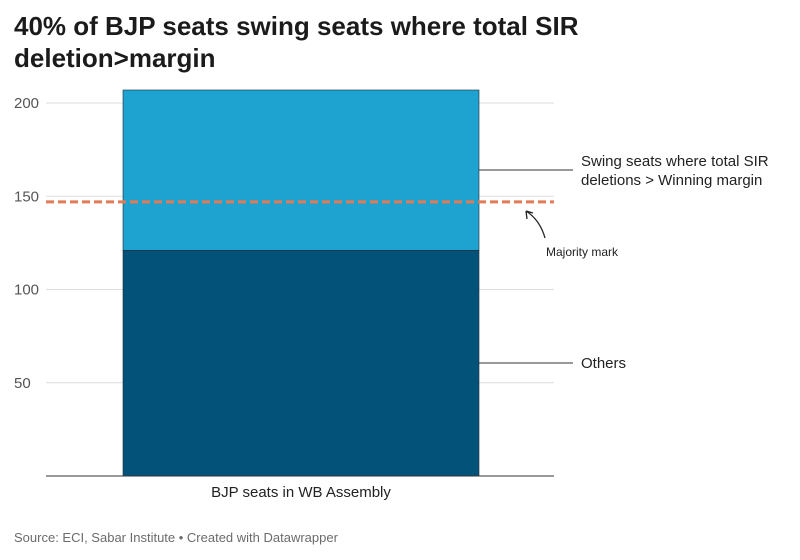 This screenshot has width=800, height=560. Describe the element at coordinates (301, 492) in the screenshot. I see `category-label: BJP seats in WB Assembly` at that location.